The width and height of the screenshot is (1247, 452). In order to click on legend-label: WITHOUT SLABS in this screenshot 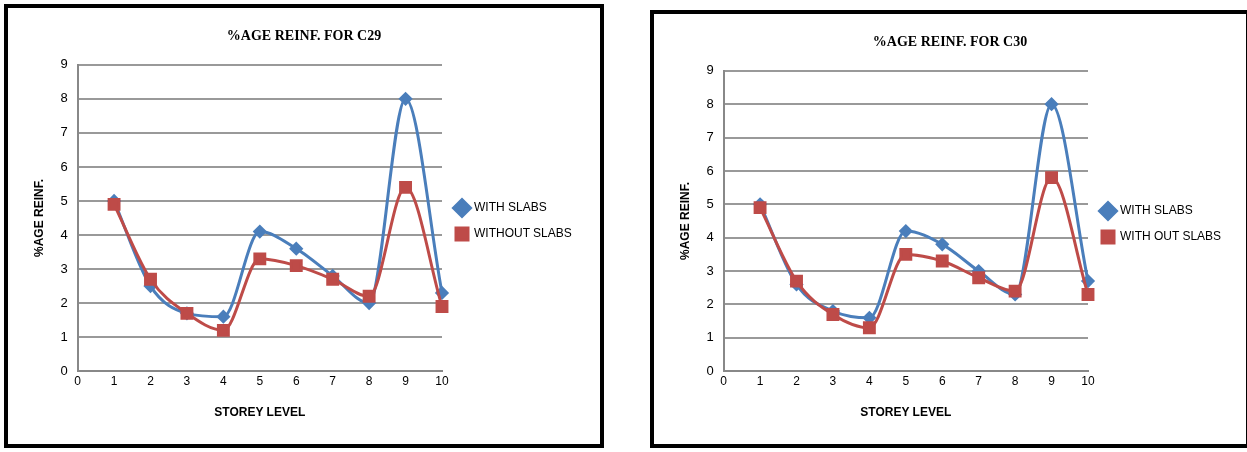, I will do `click(523, 233)`.